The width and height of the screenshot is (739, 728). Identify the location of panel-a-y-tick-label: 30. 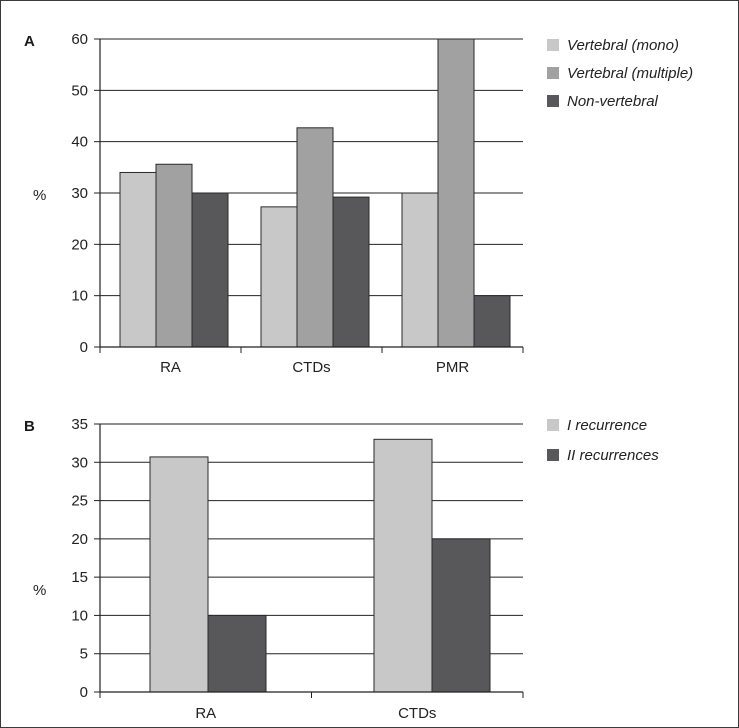
(79, 193).